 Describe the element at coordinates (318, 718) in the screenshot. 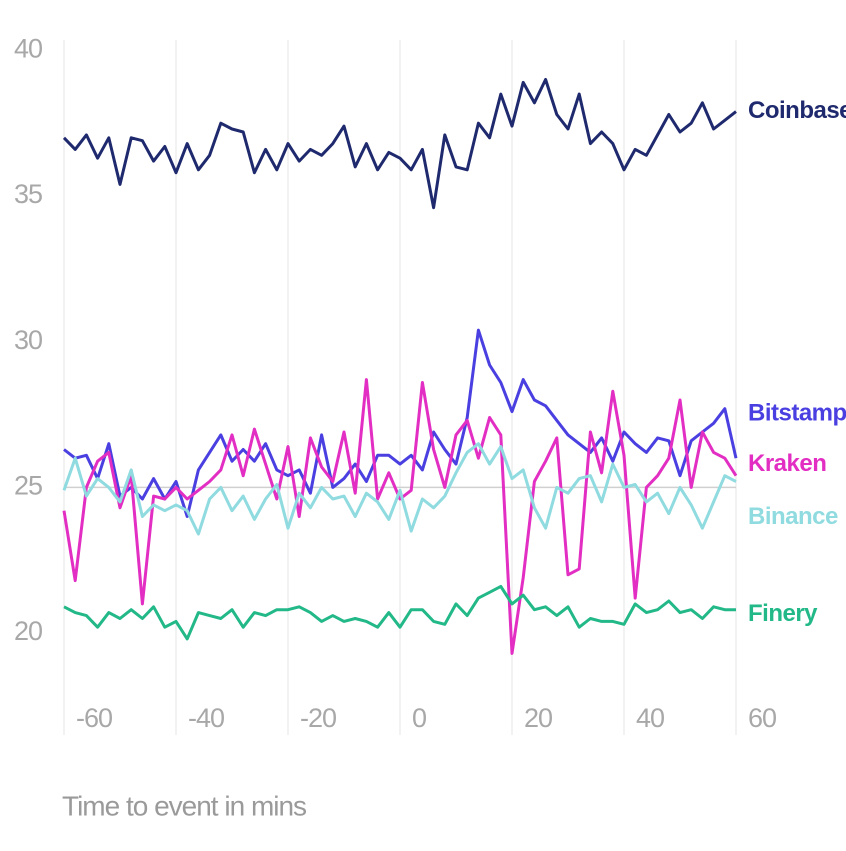

I see `x-tick-label: -20` at that location.